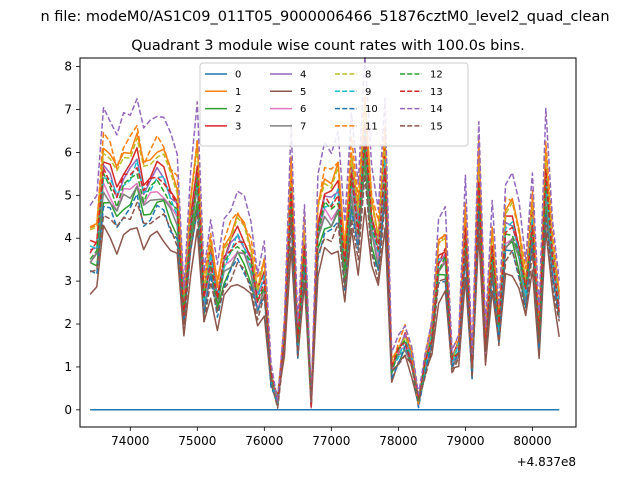  I want to click on x-tick-label: 77000, so click(331, 441).